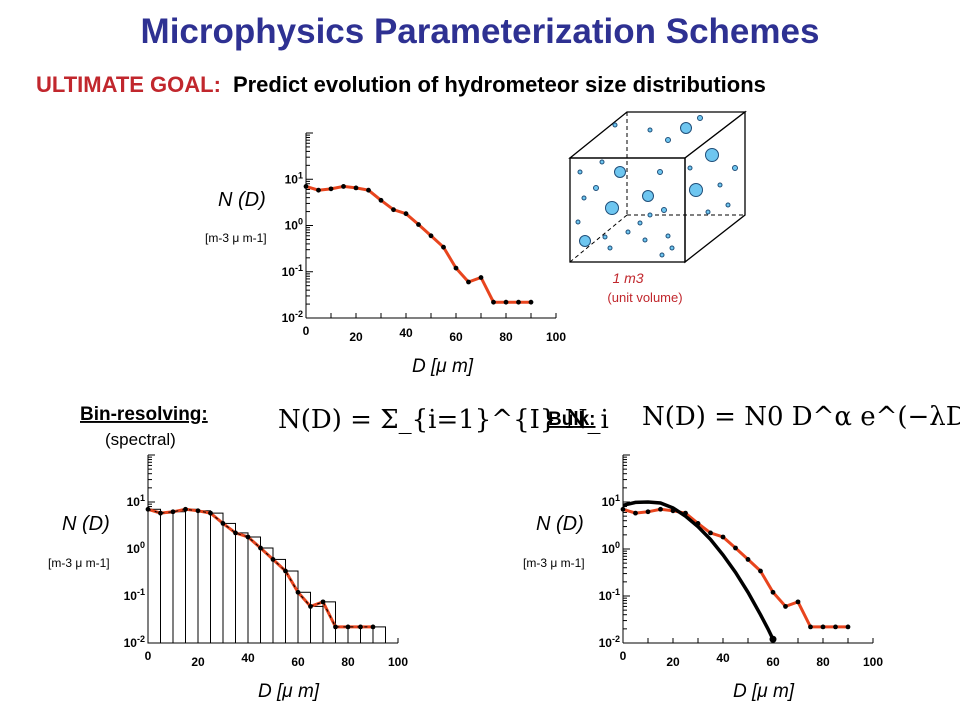 This screenshot has height=720, width=960. What do you see at coordinates (289, 691) in the screenshot?
I see `bin-xlabel: D [μ m]` at bounding box center [289, 691].